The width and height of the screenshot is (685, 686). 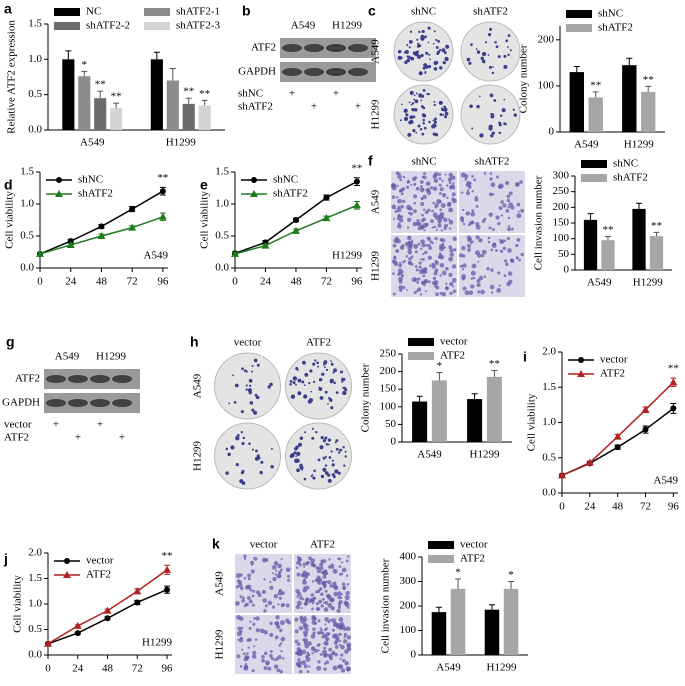 What do you see at coordinates (100, 85) in the screenshot?
I see `significance: **` at bounding box center [100, 85].